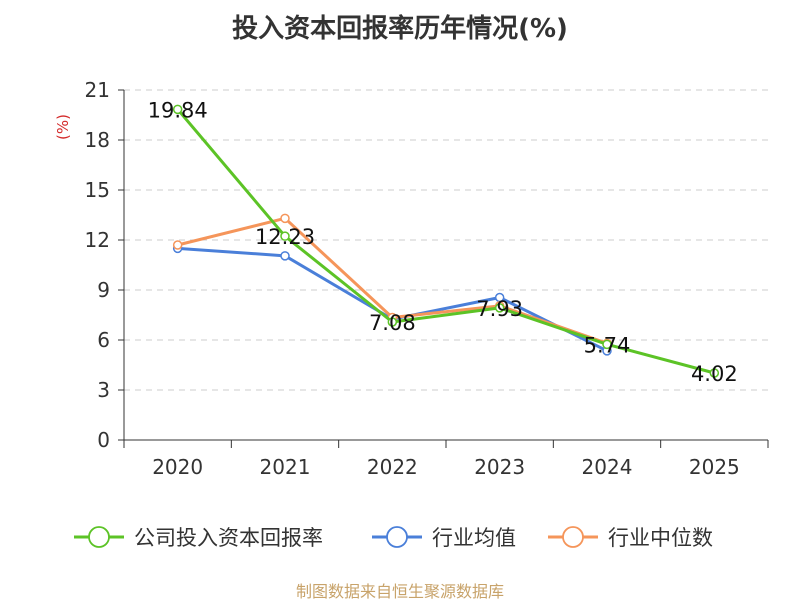 This screenshot has width=800, height=602. Describe the element at coordinates (103, 340) in the screenshot. I see `y-tick-label: 6` at that location.